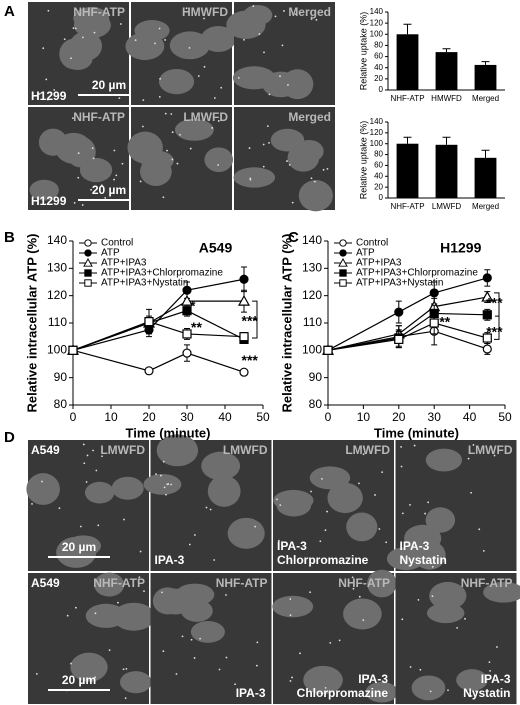 The height and width of the screenshot is (705, 520). What do you see at coordinates (9, 11) in the screenshot?
I see `panel-letter: A` at bounding box center [9, 11].